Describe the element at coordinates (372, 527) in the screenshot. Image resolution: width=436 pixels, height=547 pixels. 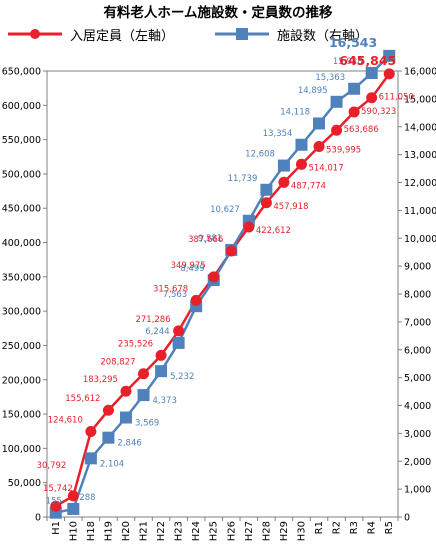
I see `x-axis-category-label: R4` at that location.